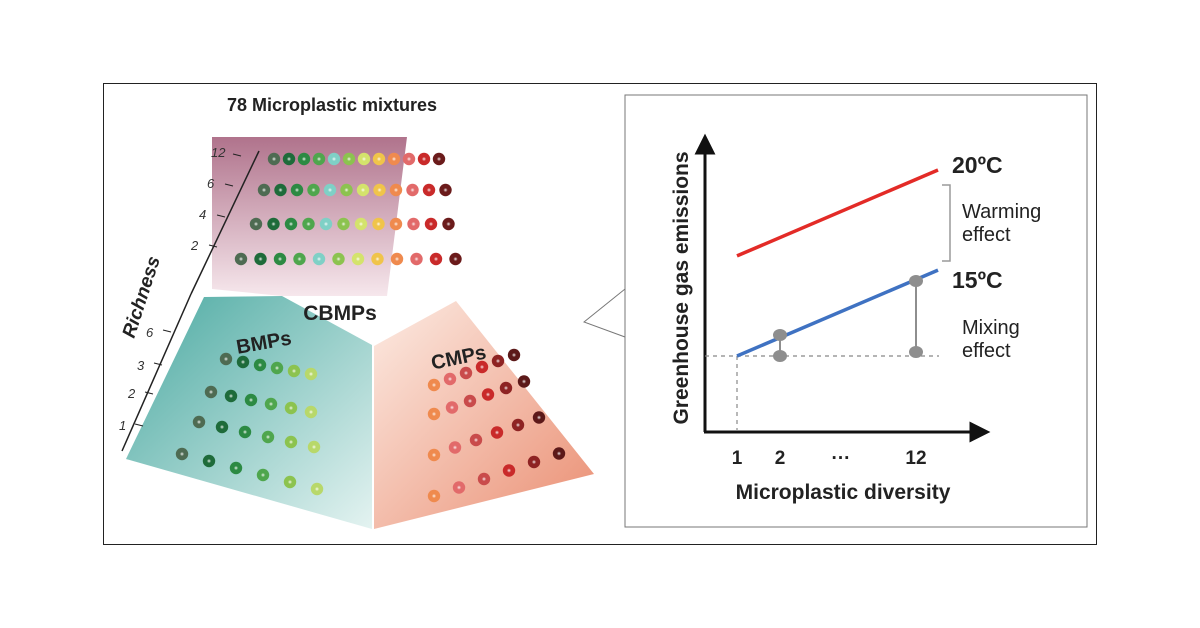 This screenshot has width=1200, height=628. I want to click on richness-tick-3: 3, so click(141, 365).